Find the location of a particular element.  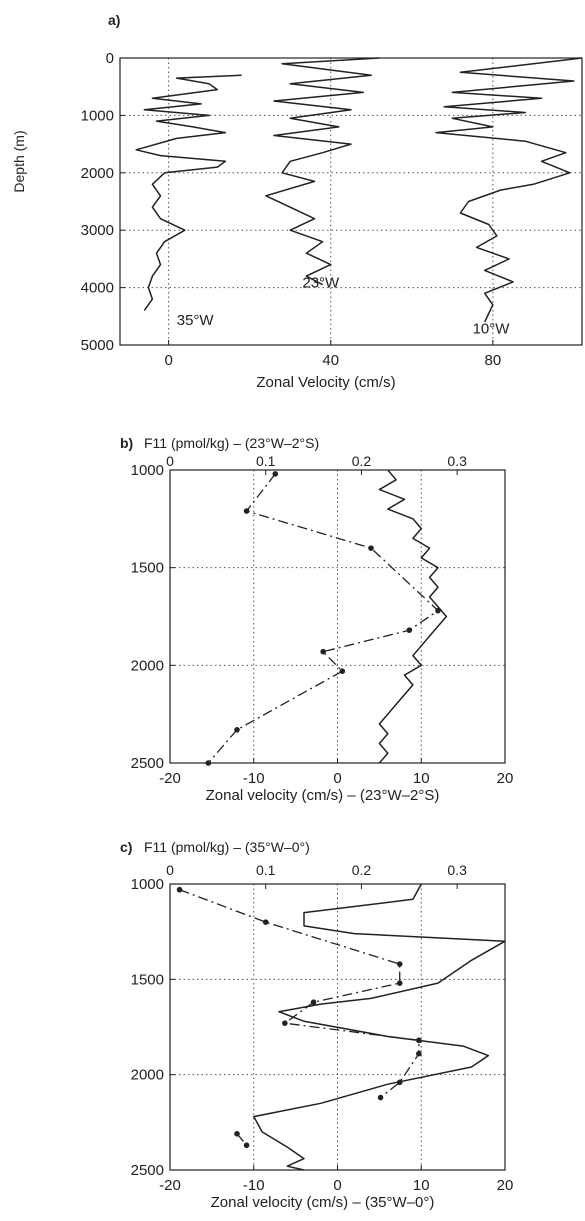

x-axis-label: Zonal velocity (cm/s) – (23°W–2°S) is located at coordinates (323, 795).